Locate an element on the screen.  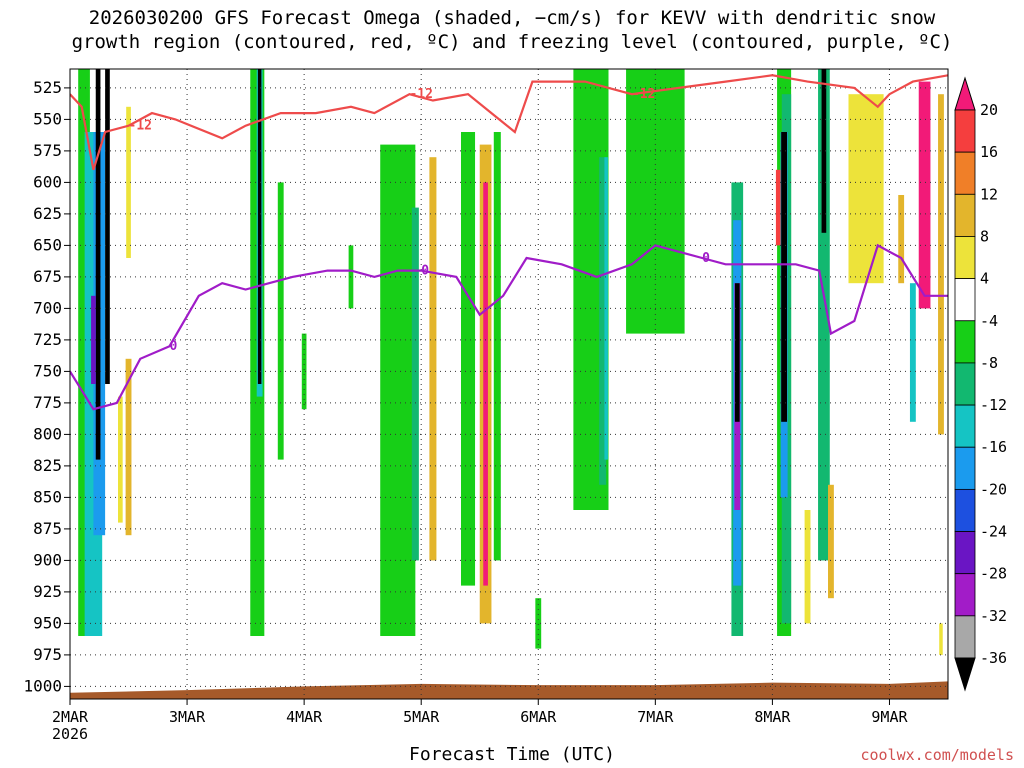
x-tick-label: 7MAR is located at coordinates (655, 717).